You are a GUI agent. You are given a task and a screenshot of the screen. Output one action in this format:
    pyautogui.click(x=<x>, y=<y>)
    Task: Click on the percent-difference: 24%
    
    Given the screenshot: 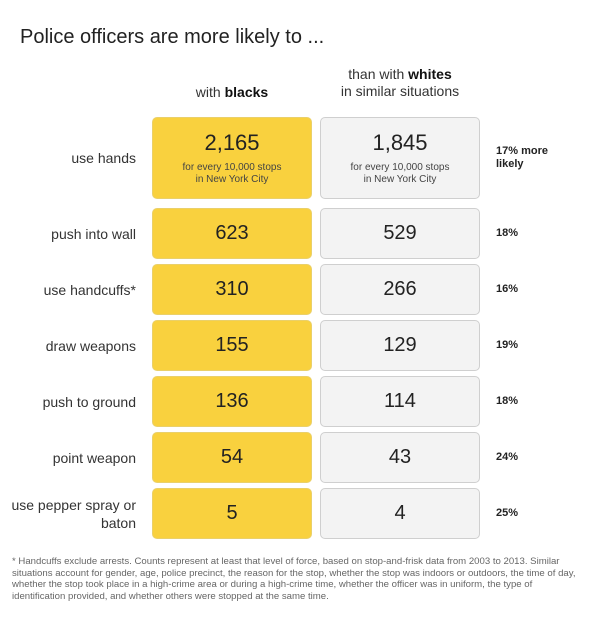 What is the action you would take?
    pyautogui.click(x=507, y=457)
    